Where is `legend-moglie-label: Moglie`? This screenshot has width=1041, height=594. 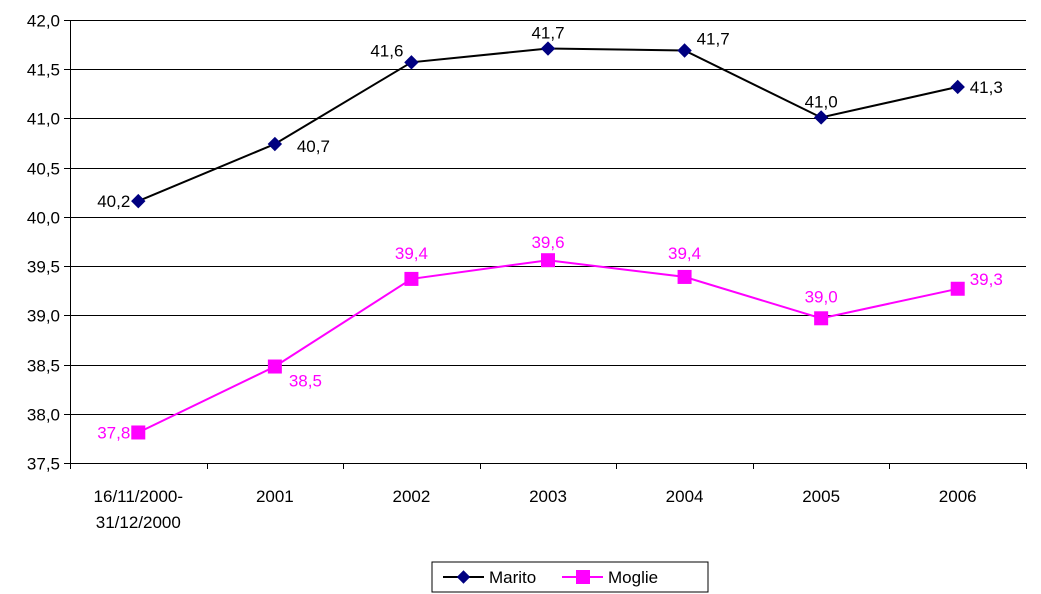
legend-moglie-label: Moglie is located at coordinates (633, 577).